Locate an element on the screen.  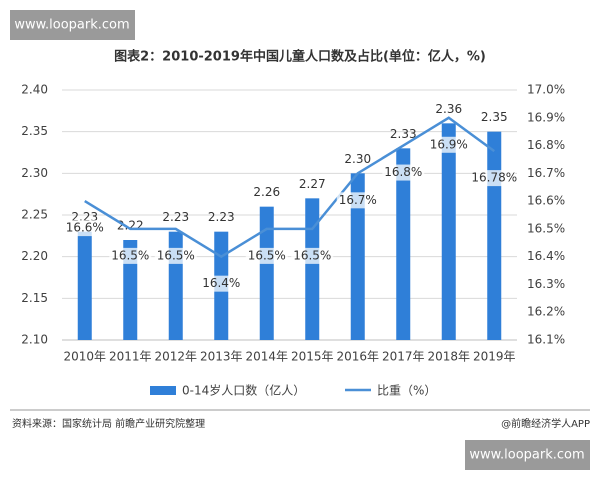
line-value-label: 16.78% is located at coordinates (494, 178).